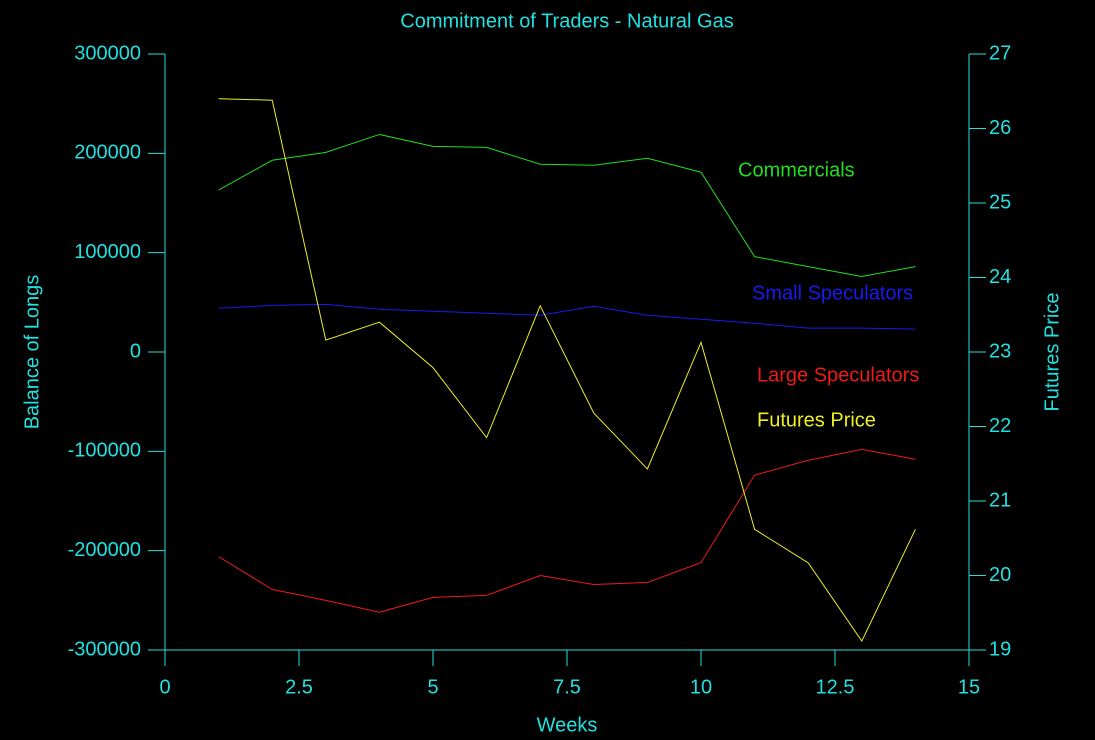 This screenshot has width=1095, height=740. Describe the element at coordinates (1000, 575) in the screenshot. I see `y2-tick-label: 20` at that location.